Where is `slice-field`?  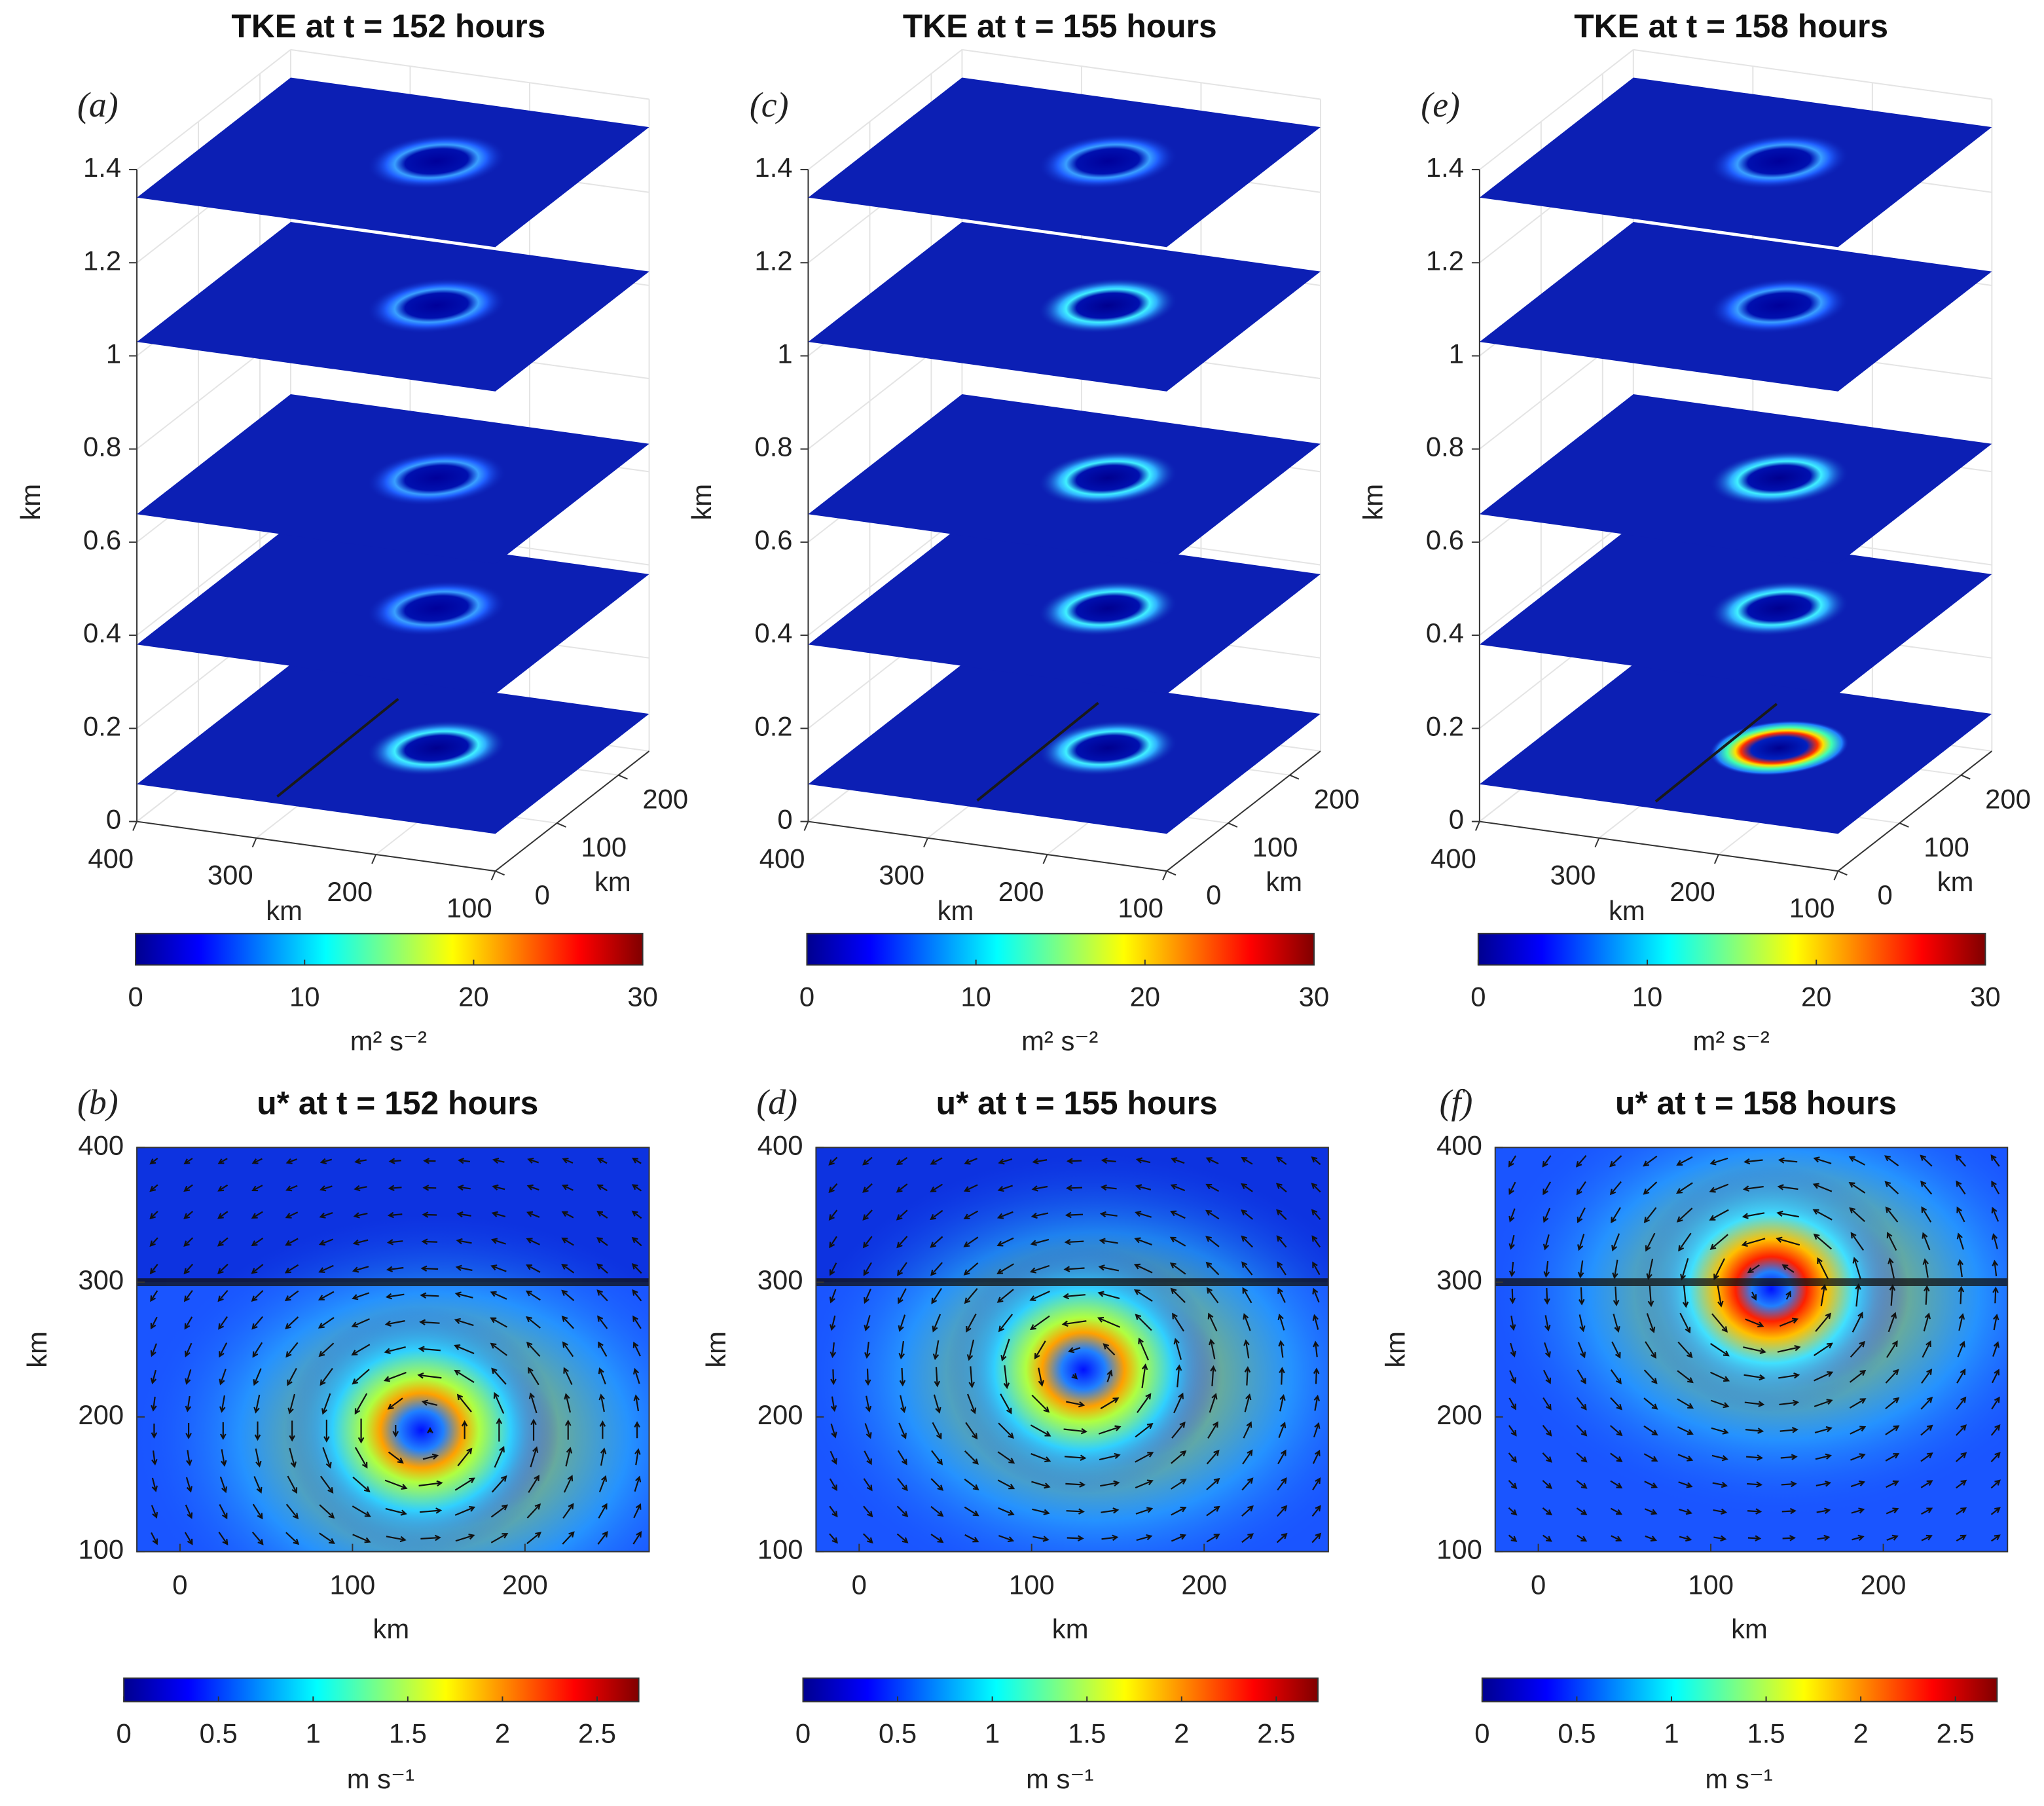
slice-field is located at coordinates (1780, 306).